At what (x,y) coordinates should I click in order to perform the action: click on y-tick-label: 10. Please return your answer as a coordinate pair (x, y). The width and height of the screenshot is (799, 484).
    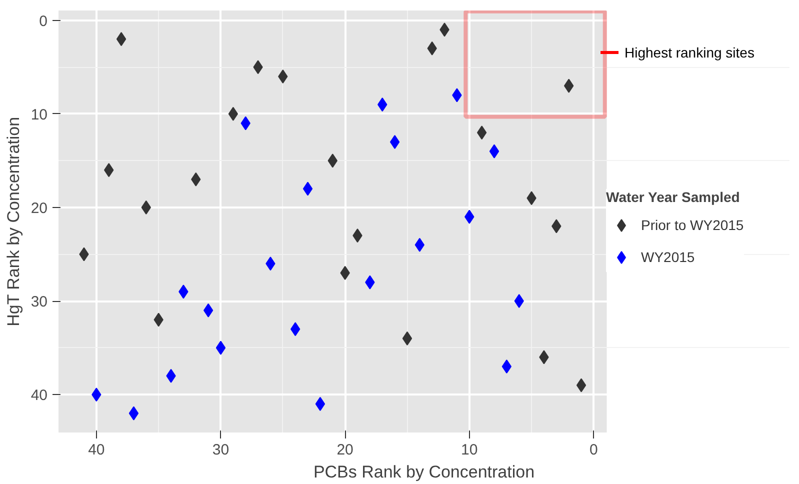
    Looking at the image, I should click on (39, 115).